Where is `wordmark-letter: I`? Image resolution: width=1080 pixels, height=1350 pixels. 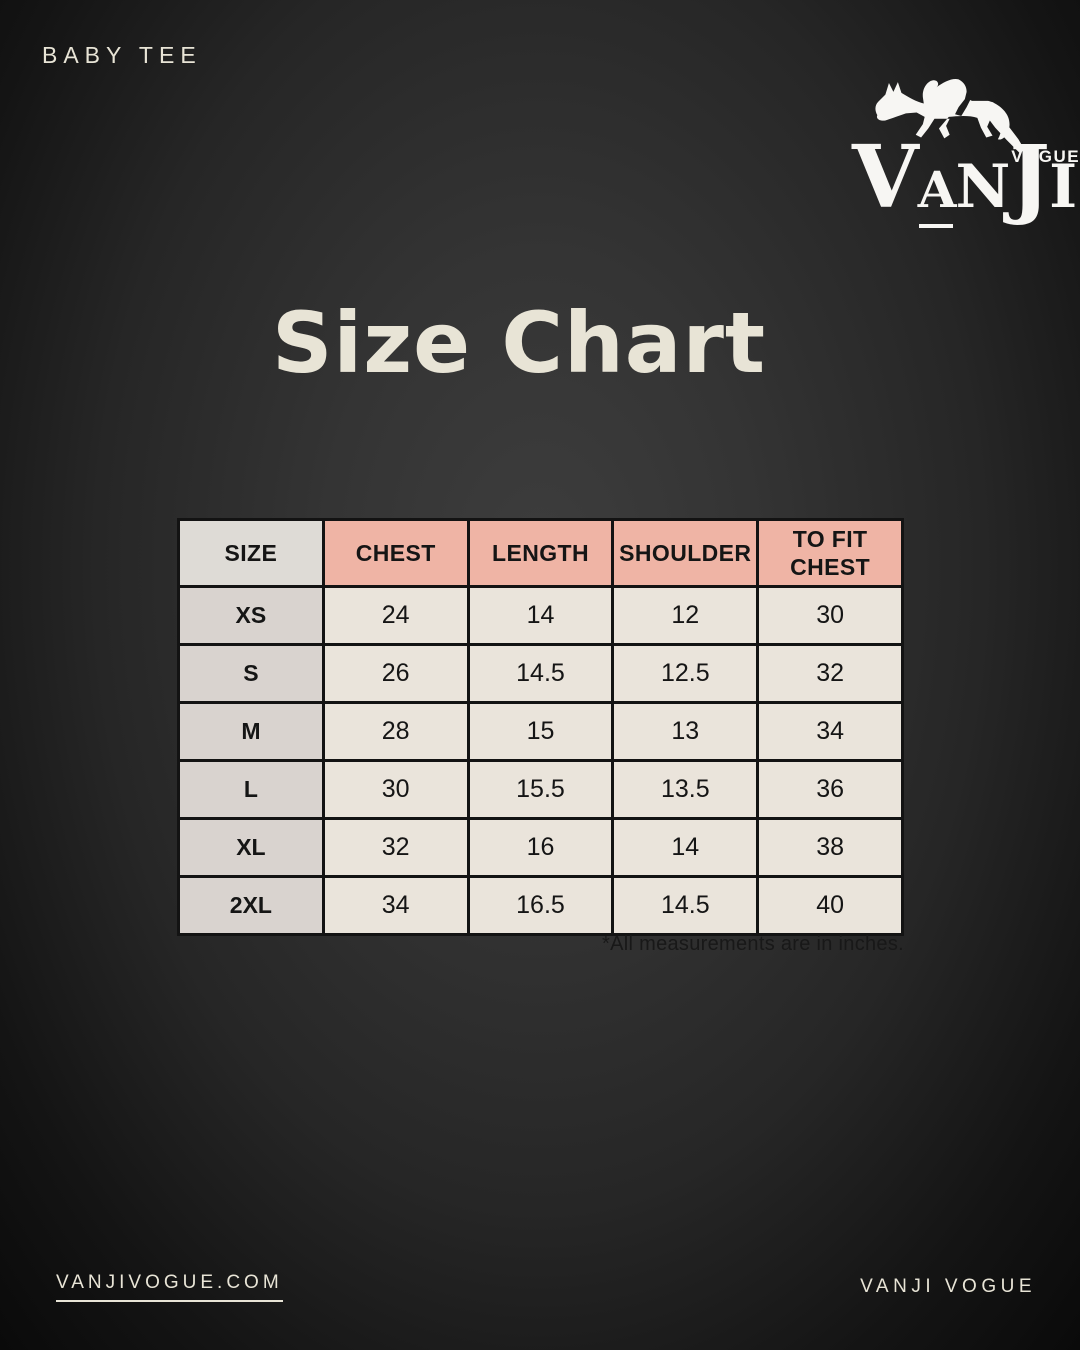 wordmark-letter: I is located at coordinates (1063, 187).